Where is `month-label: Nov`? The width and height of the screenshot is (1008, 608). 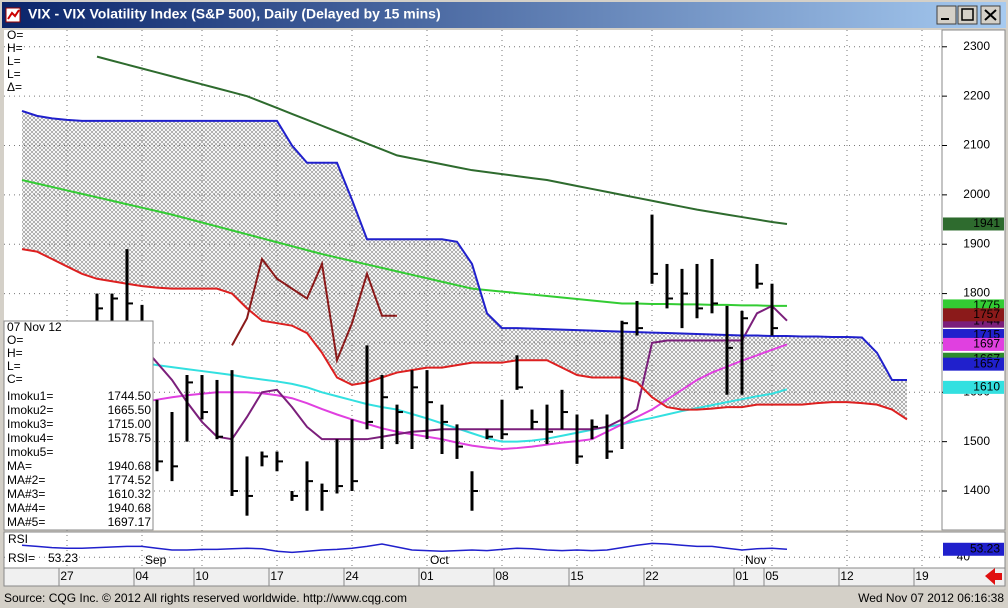 month-label: Nov is located at coordinates (755, 560).